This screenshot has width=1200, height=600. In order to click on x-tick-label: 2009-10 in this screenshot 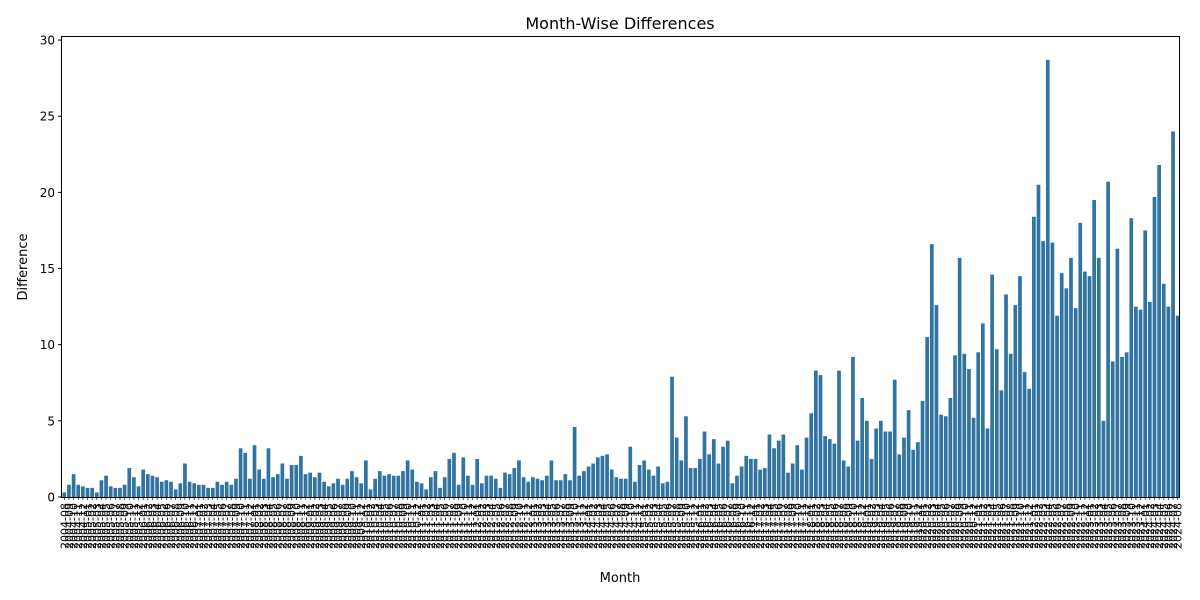, I will do `click(352, 526)`.